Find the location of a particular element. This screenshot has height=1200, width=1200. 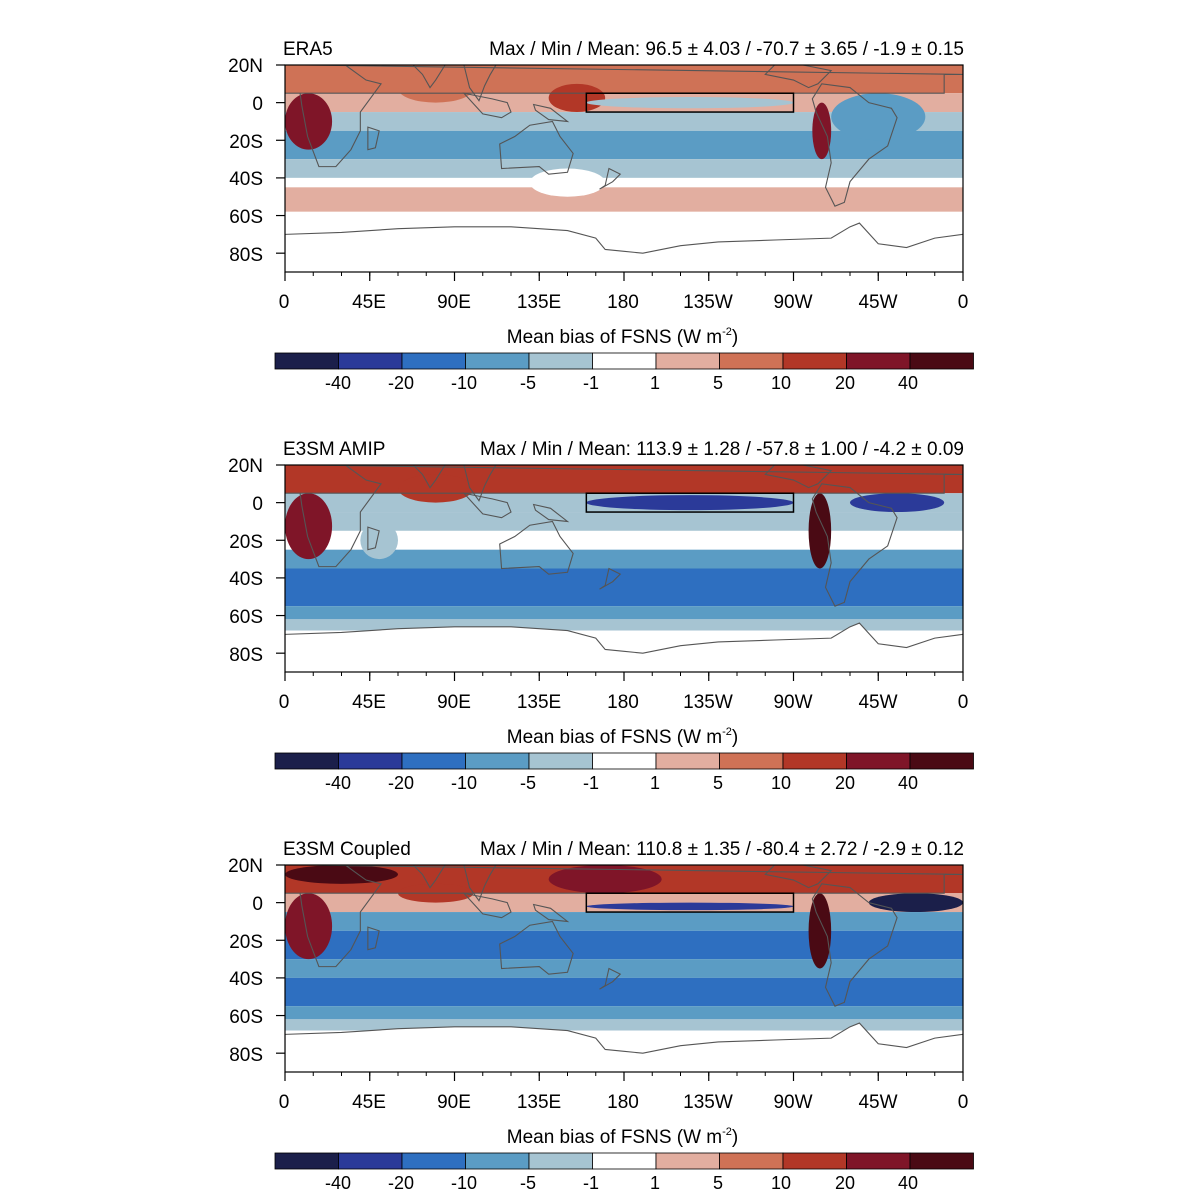

xtick-label: 90E is located at coordinates (454, 1102).